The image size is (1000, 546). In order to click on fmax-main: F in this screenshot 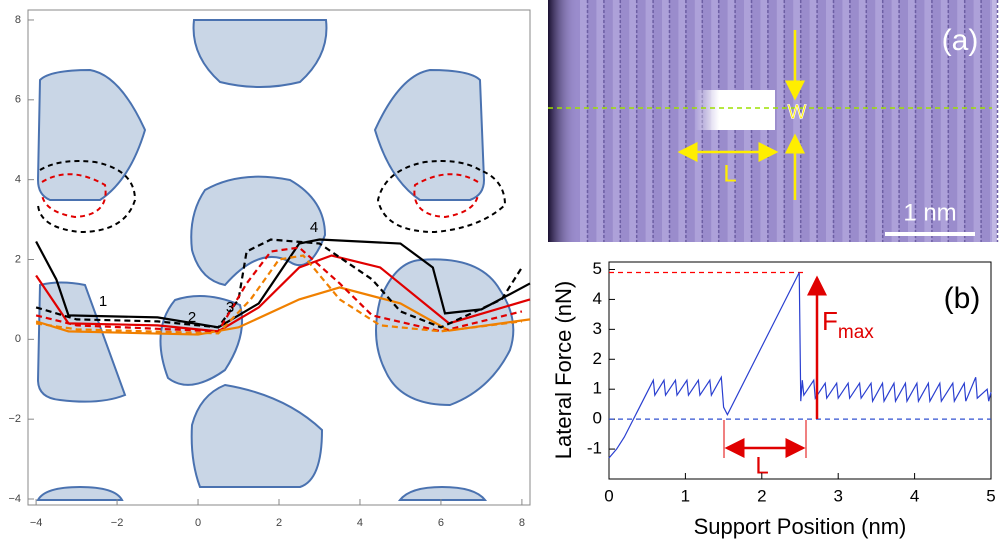, I will do `click(830, 321)`.